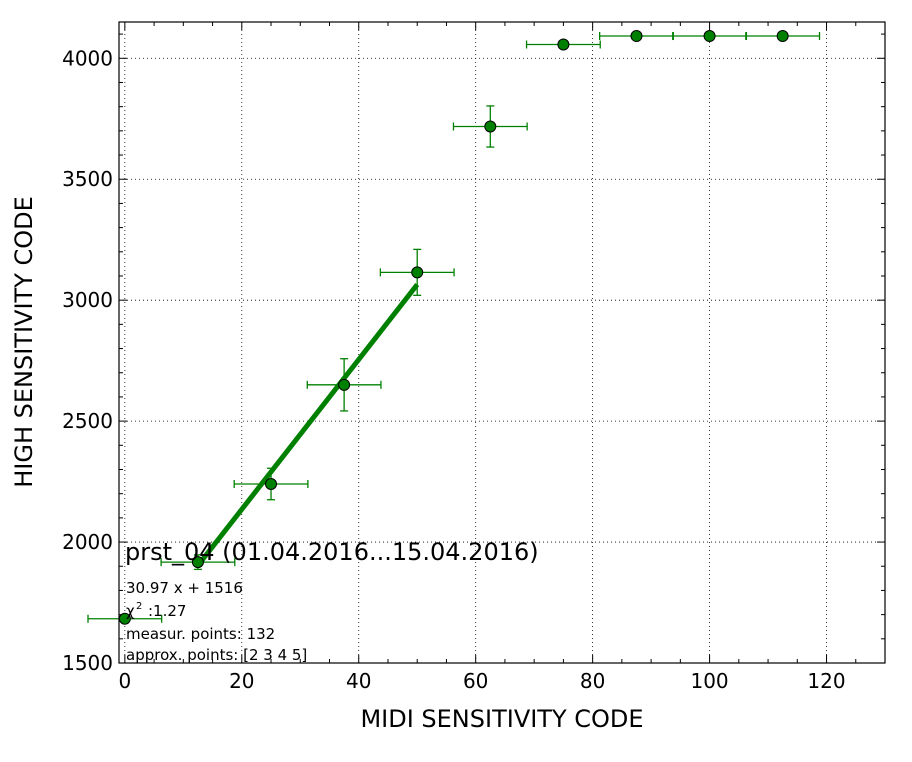 This screenshot has width=912, height=762. Describe the element at coordinates (87, 421) in the screenshot. I see `y-tick-label: 2500` at that location.